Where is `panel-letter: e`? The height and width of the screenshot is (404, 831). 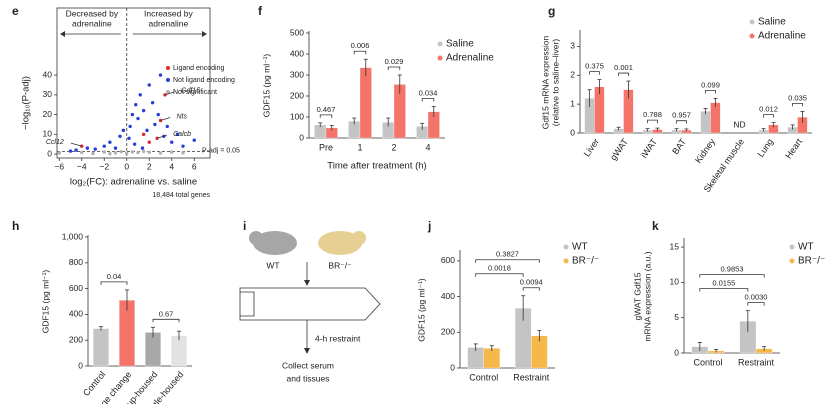
panel-letter: e is located at coordinates (15, 11).